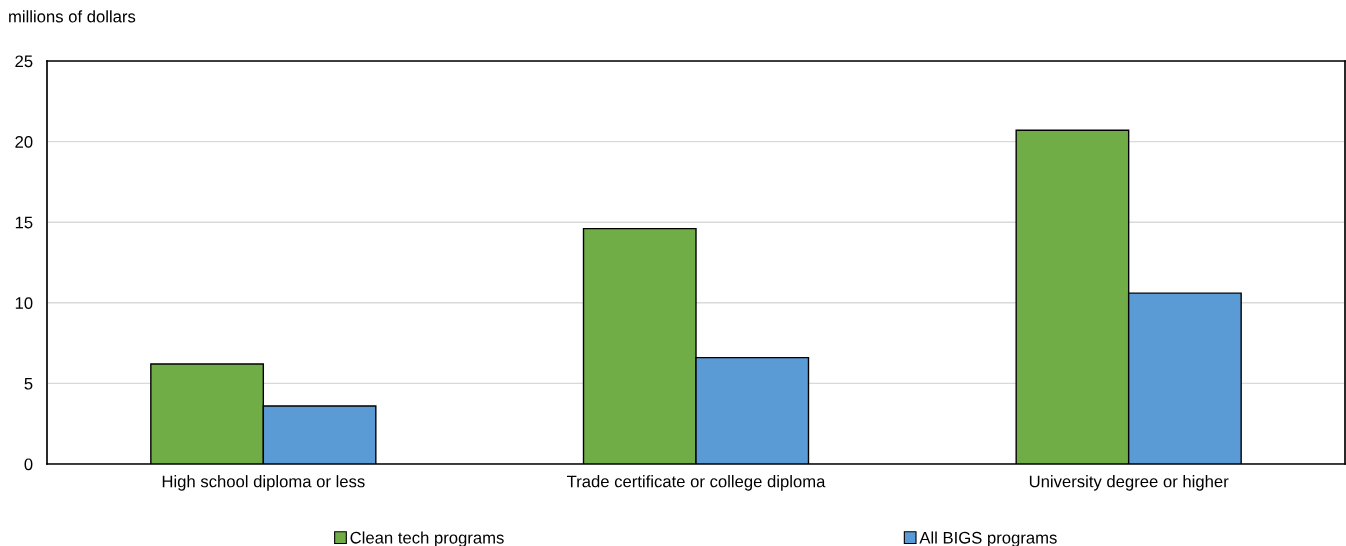 This screenshot has width=1346, height=546. What do you see at coordinates (263, 483) in the screenshot?
I see `x-tick-label: High school diploma or less` at bounding box center [263, 483].